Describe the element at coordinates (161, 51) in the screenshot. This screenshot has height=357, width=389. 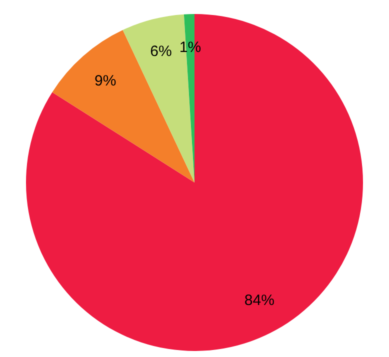
I see `data-label: 6%` at that location.